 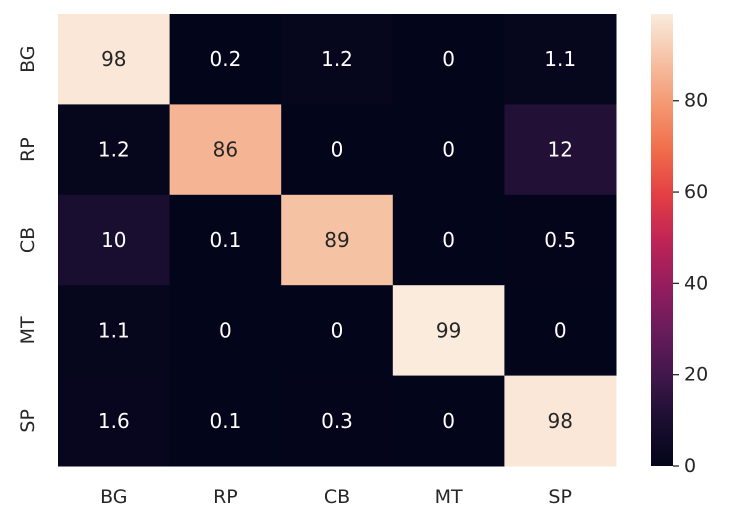 I want to click on heatmap-cell-SP-BG, so click(x=114, y=421).